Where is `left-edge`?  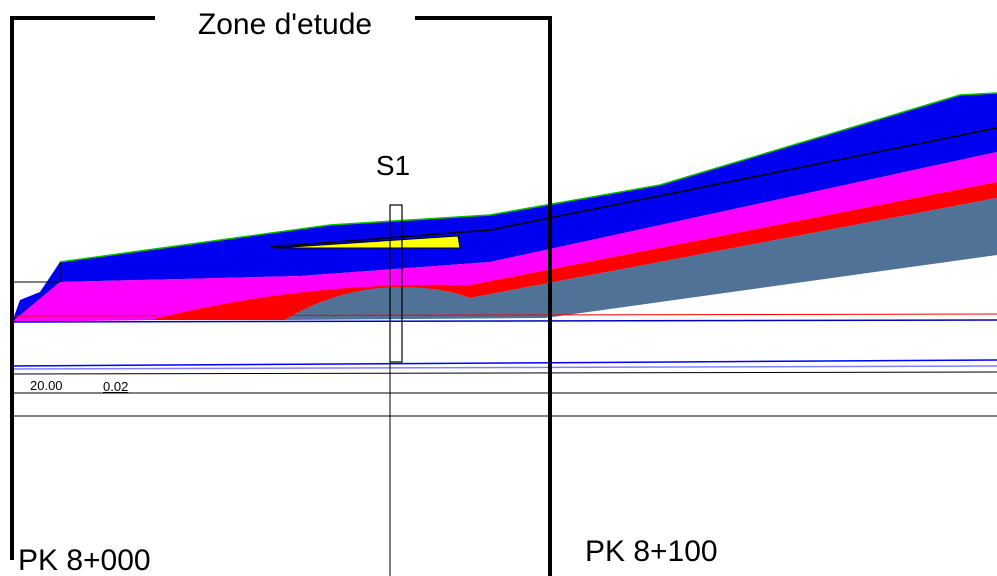
left-edge is located at coordinates (36, 272).